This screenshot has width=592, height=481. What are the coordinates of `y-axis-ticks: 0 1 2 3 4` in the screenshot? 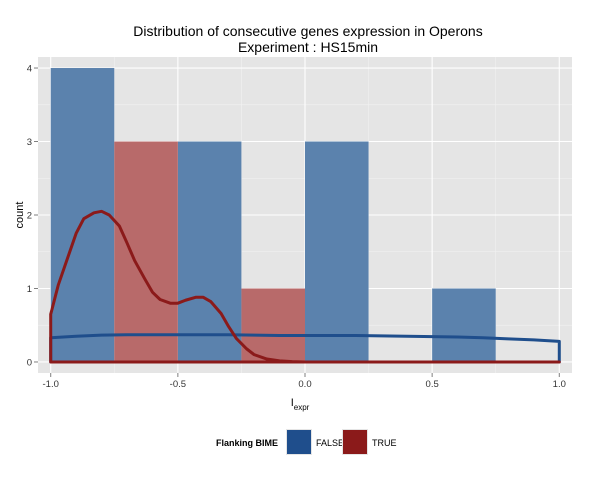 It's located at (32, 216).